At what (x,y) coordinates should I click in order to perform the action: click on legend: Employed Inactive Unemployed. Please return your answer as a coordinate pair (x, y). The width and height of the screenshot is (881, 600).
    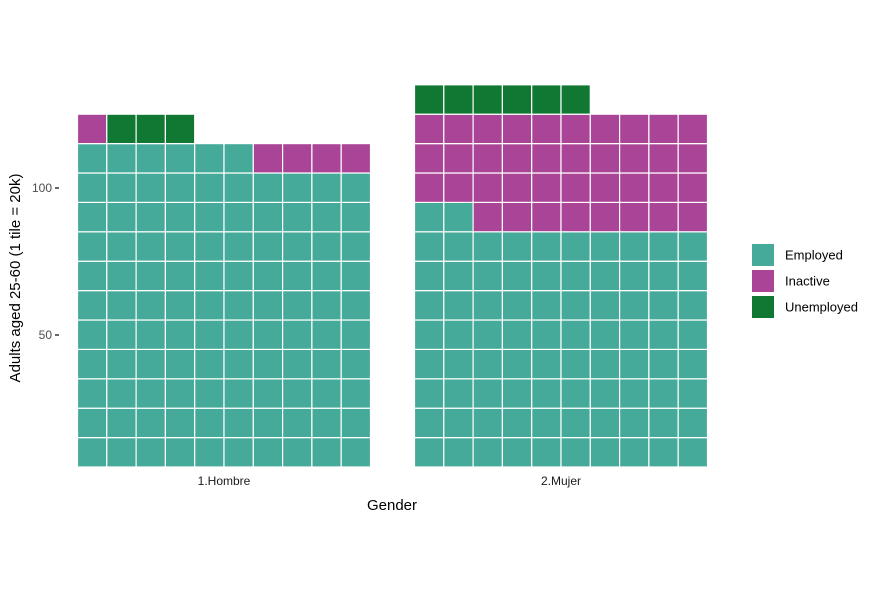
    Looking at the image, I should click on (805, 281).